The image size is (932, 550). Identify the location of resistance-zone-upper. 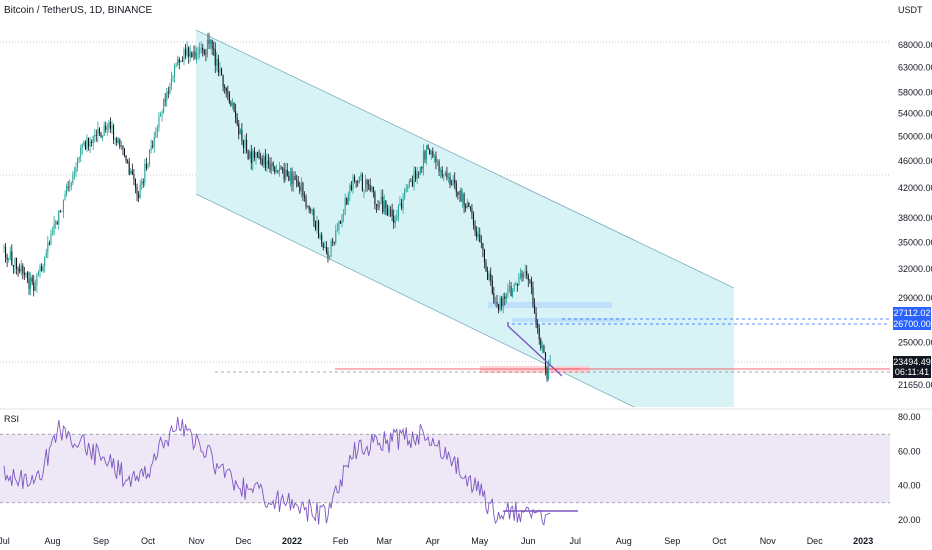
(550, 305).